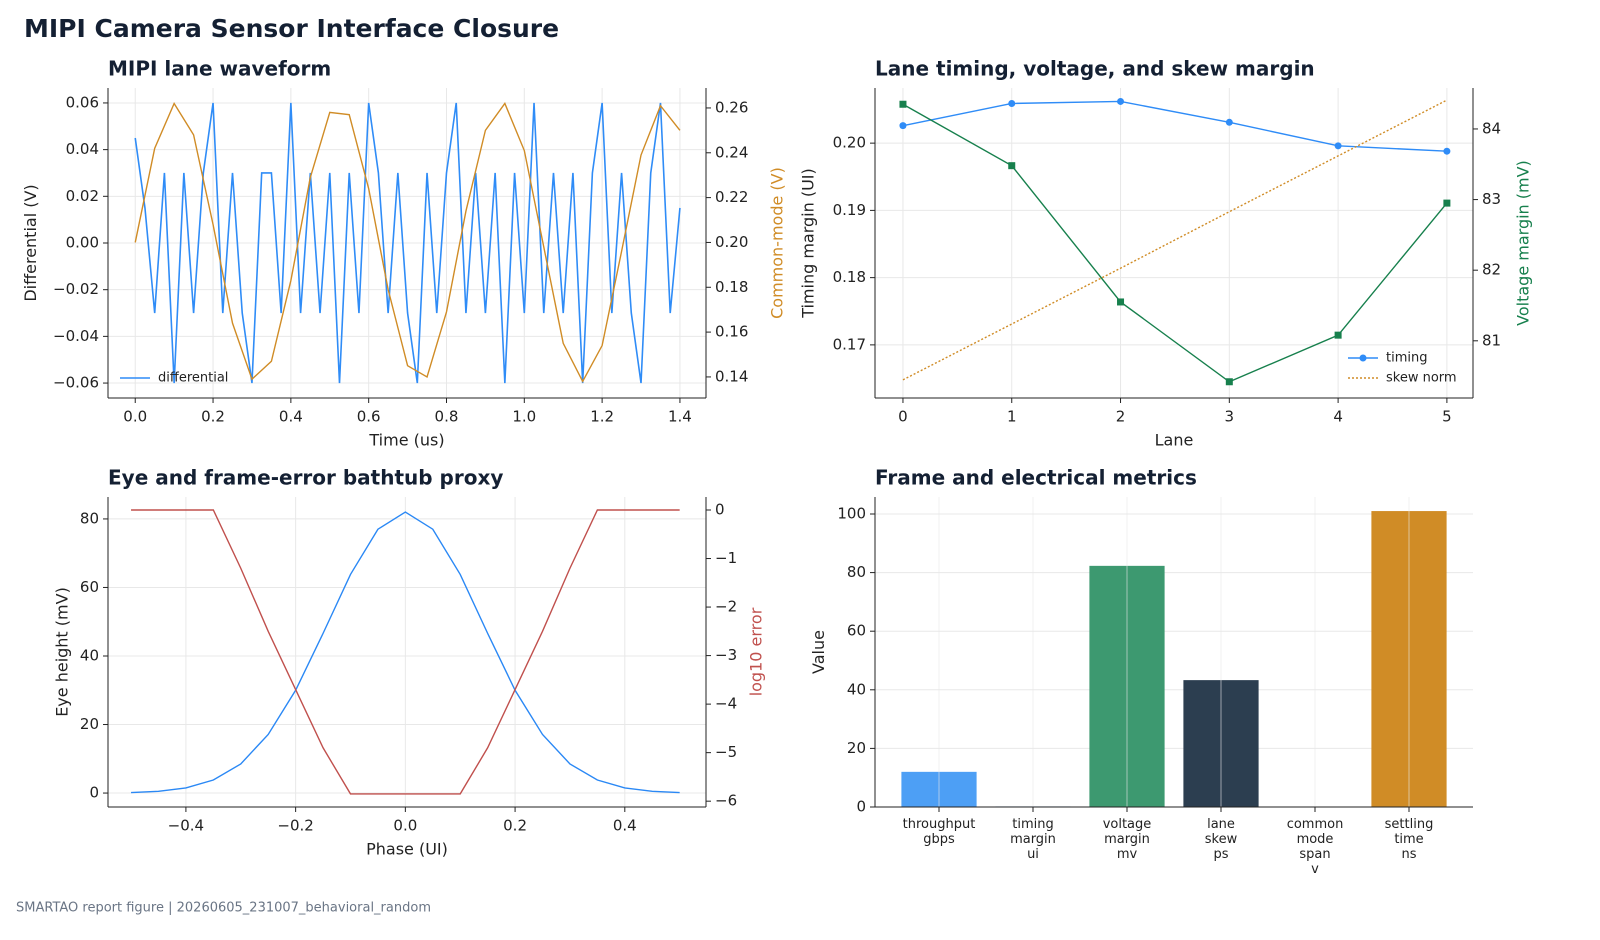  What do you see at coordinates (726, 752) in the screenshot?
I see `y2-tick-label: −5` at bounding box center [726, 752].